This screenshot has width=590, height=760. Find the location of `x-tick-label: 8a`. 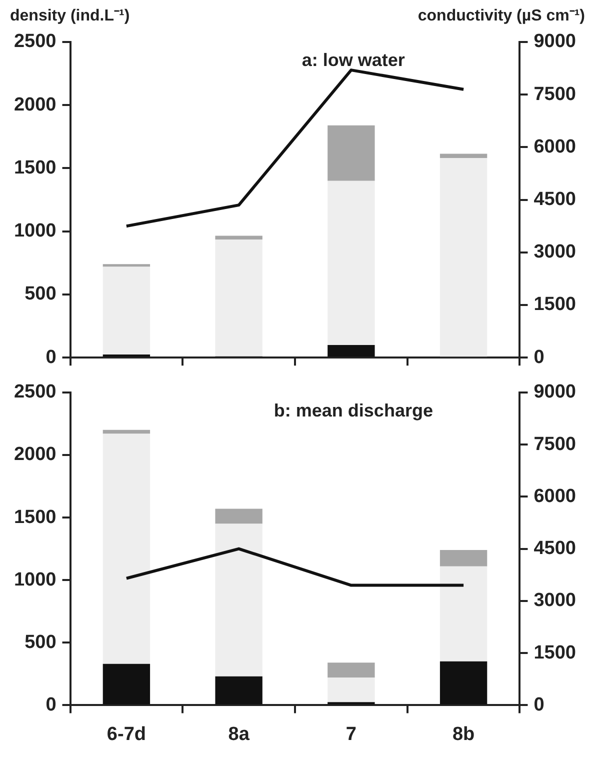

x-tick-label: 8a is located at coordinates (239, 734).